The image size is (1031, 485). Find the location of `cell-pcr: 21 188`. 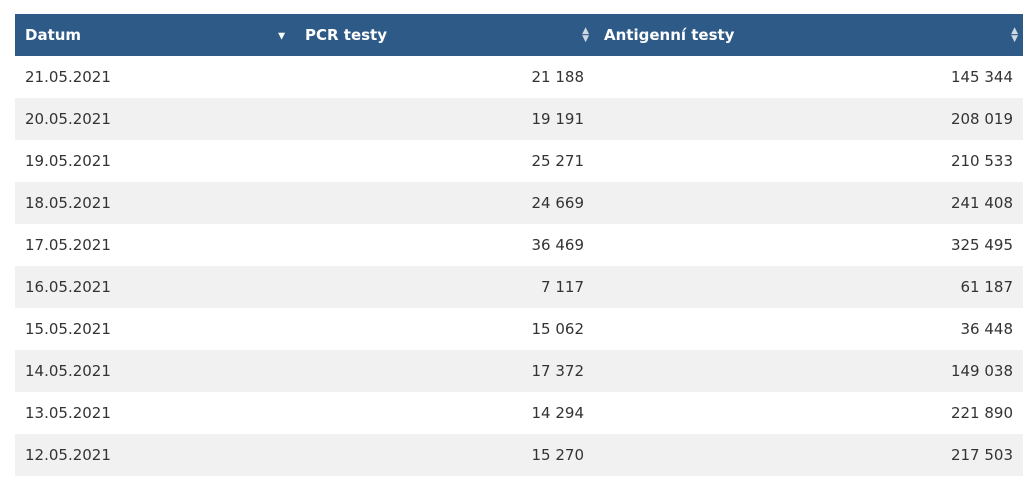

cell-pcr: 21 188 is located at coordinates (558, 77).